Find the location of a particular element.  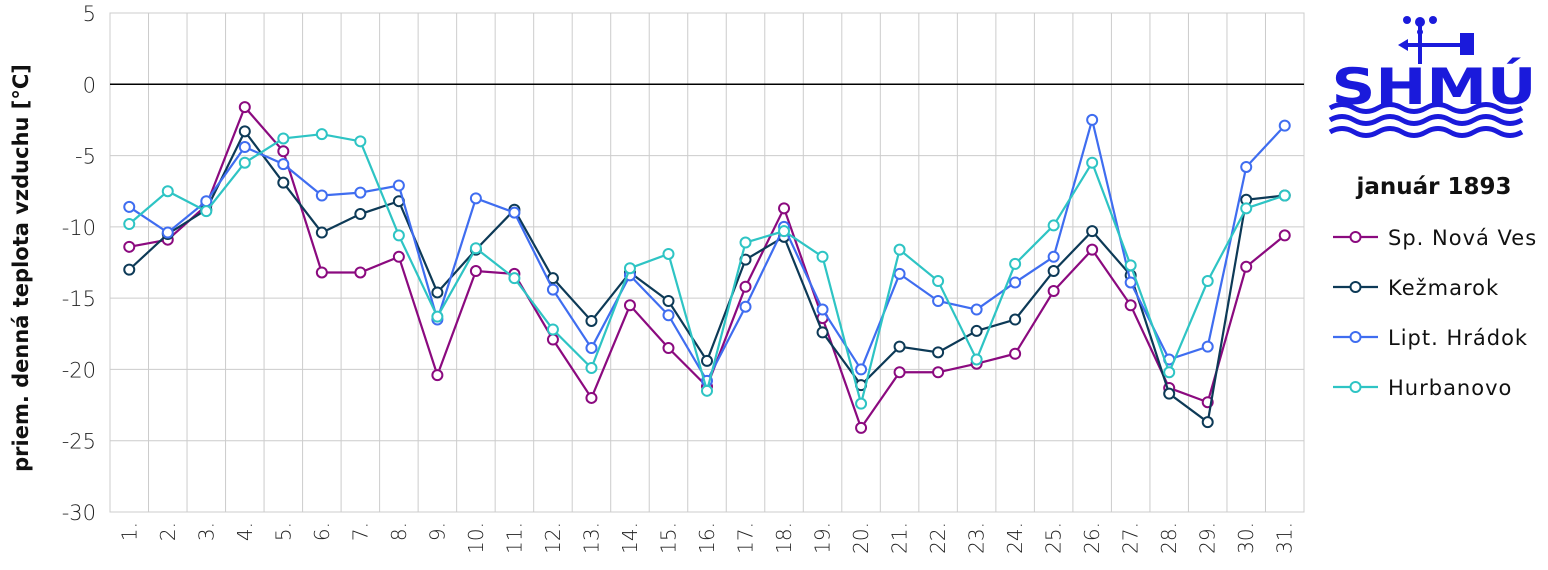

x-tick-label: 6. is located at coordinates (322, 531).